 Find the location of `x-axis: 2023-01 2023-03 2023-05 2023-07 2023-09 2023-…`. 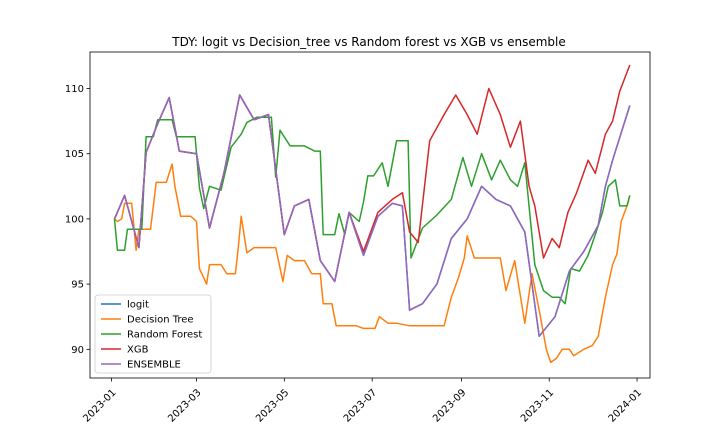

x-axis: 2023-01 2023-03 2023-05 2023-07 2023-09 2023-… is located at coordinates (362, 401).